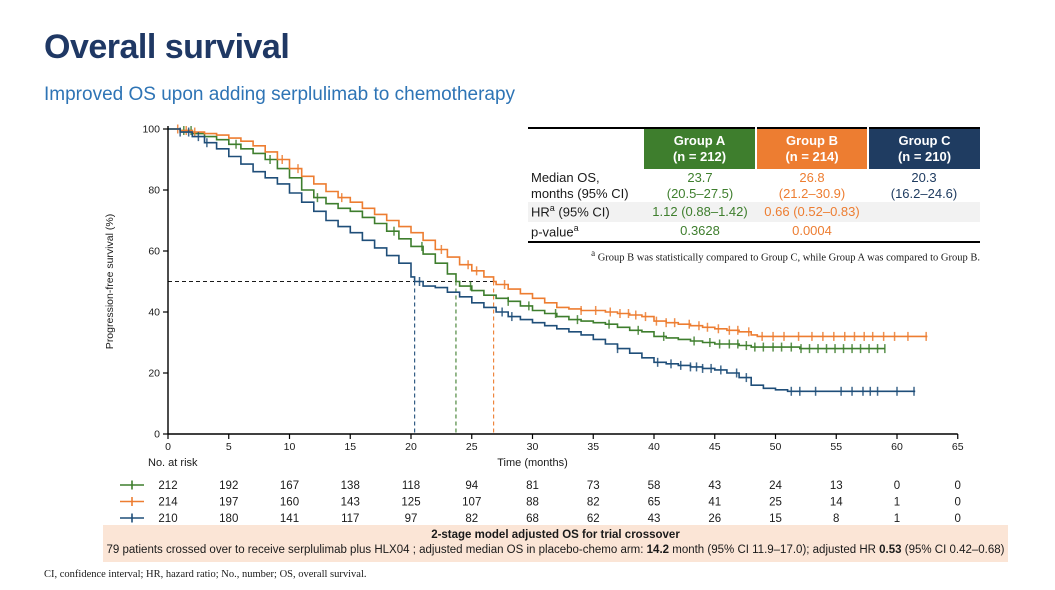 This screenshot has height=590, width=1055. I want to click on no-at-risk-label: No. at risk, so click(173, 463).